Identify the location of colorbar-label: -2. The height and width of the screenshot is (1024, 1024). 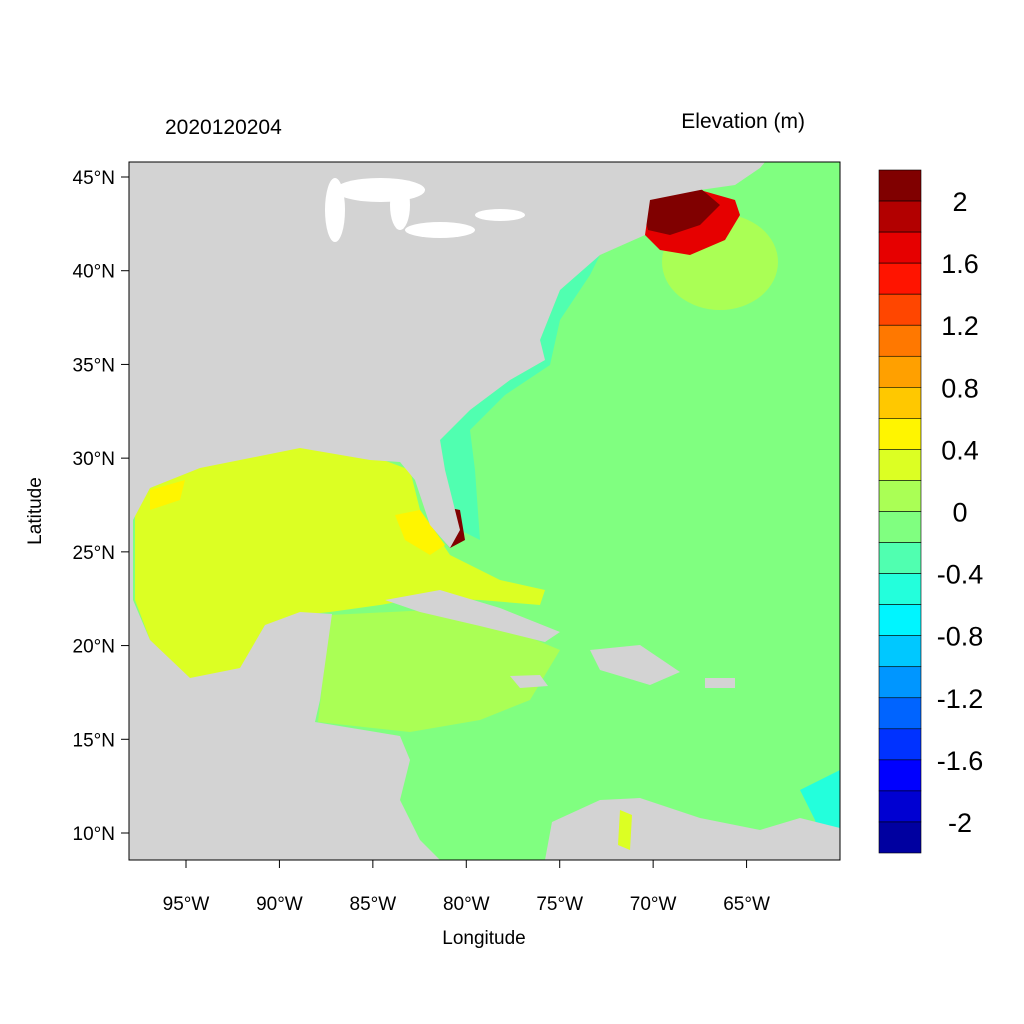
(960, 823).